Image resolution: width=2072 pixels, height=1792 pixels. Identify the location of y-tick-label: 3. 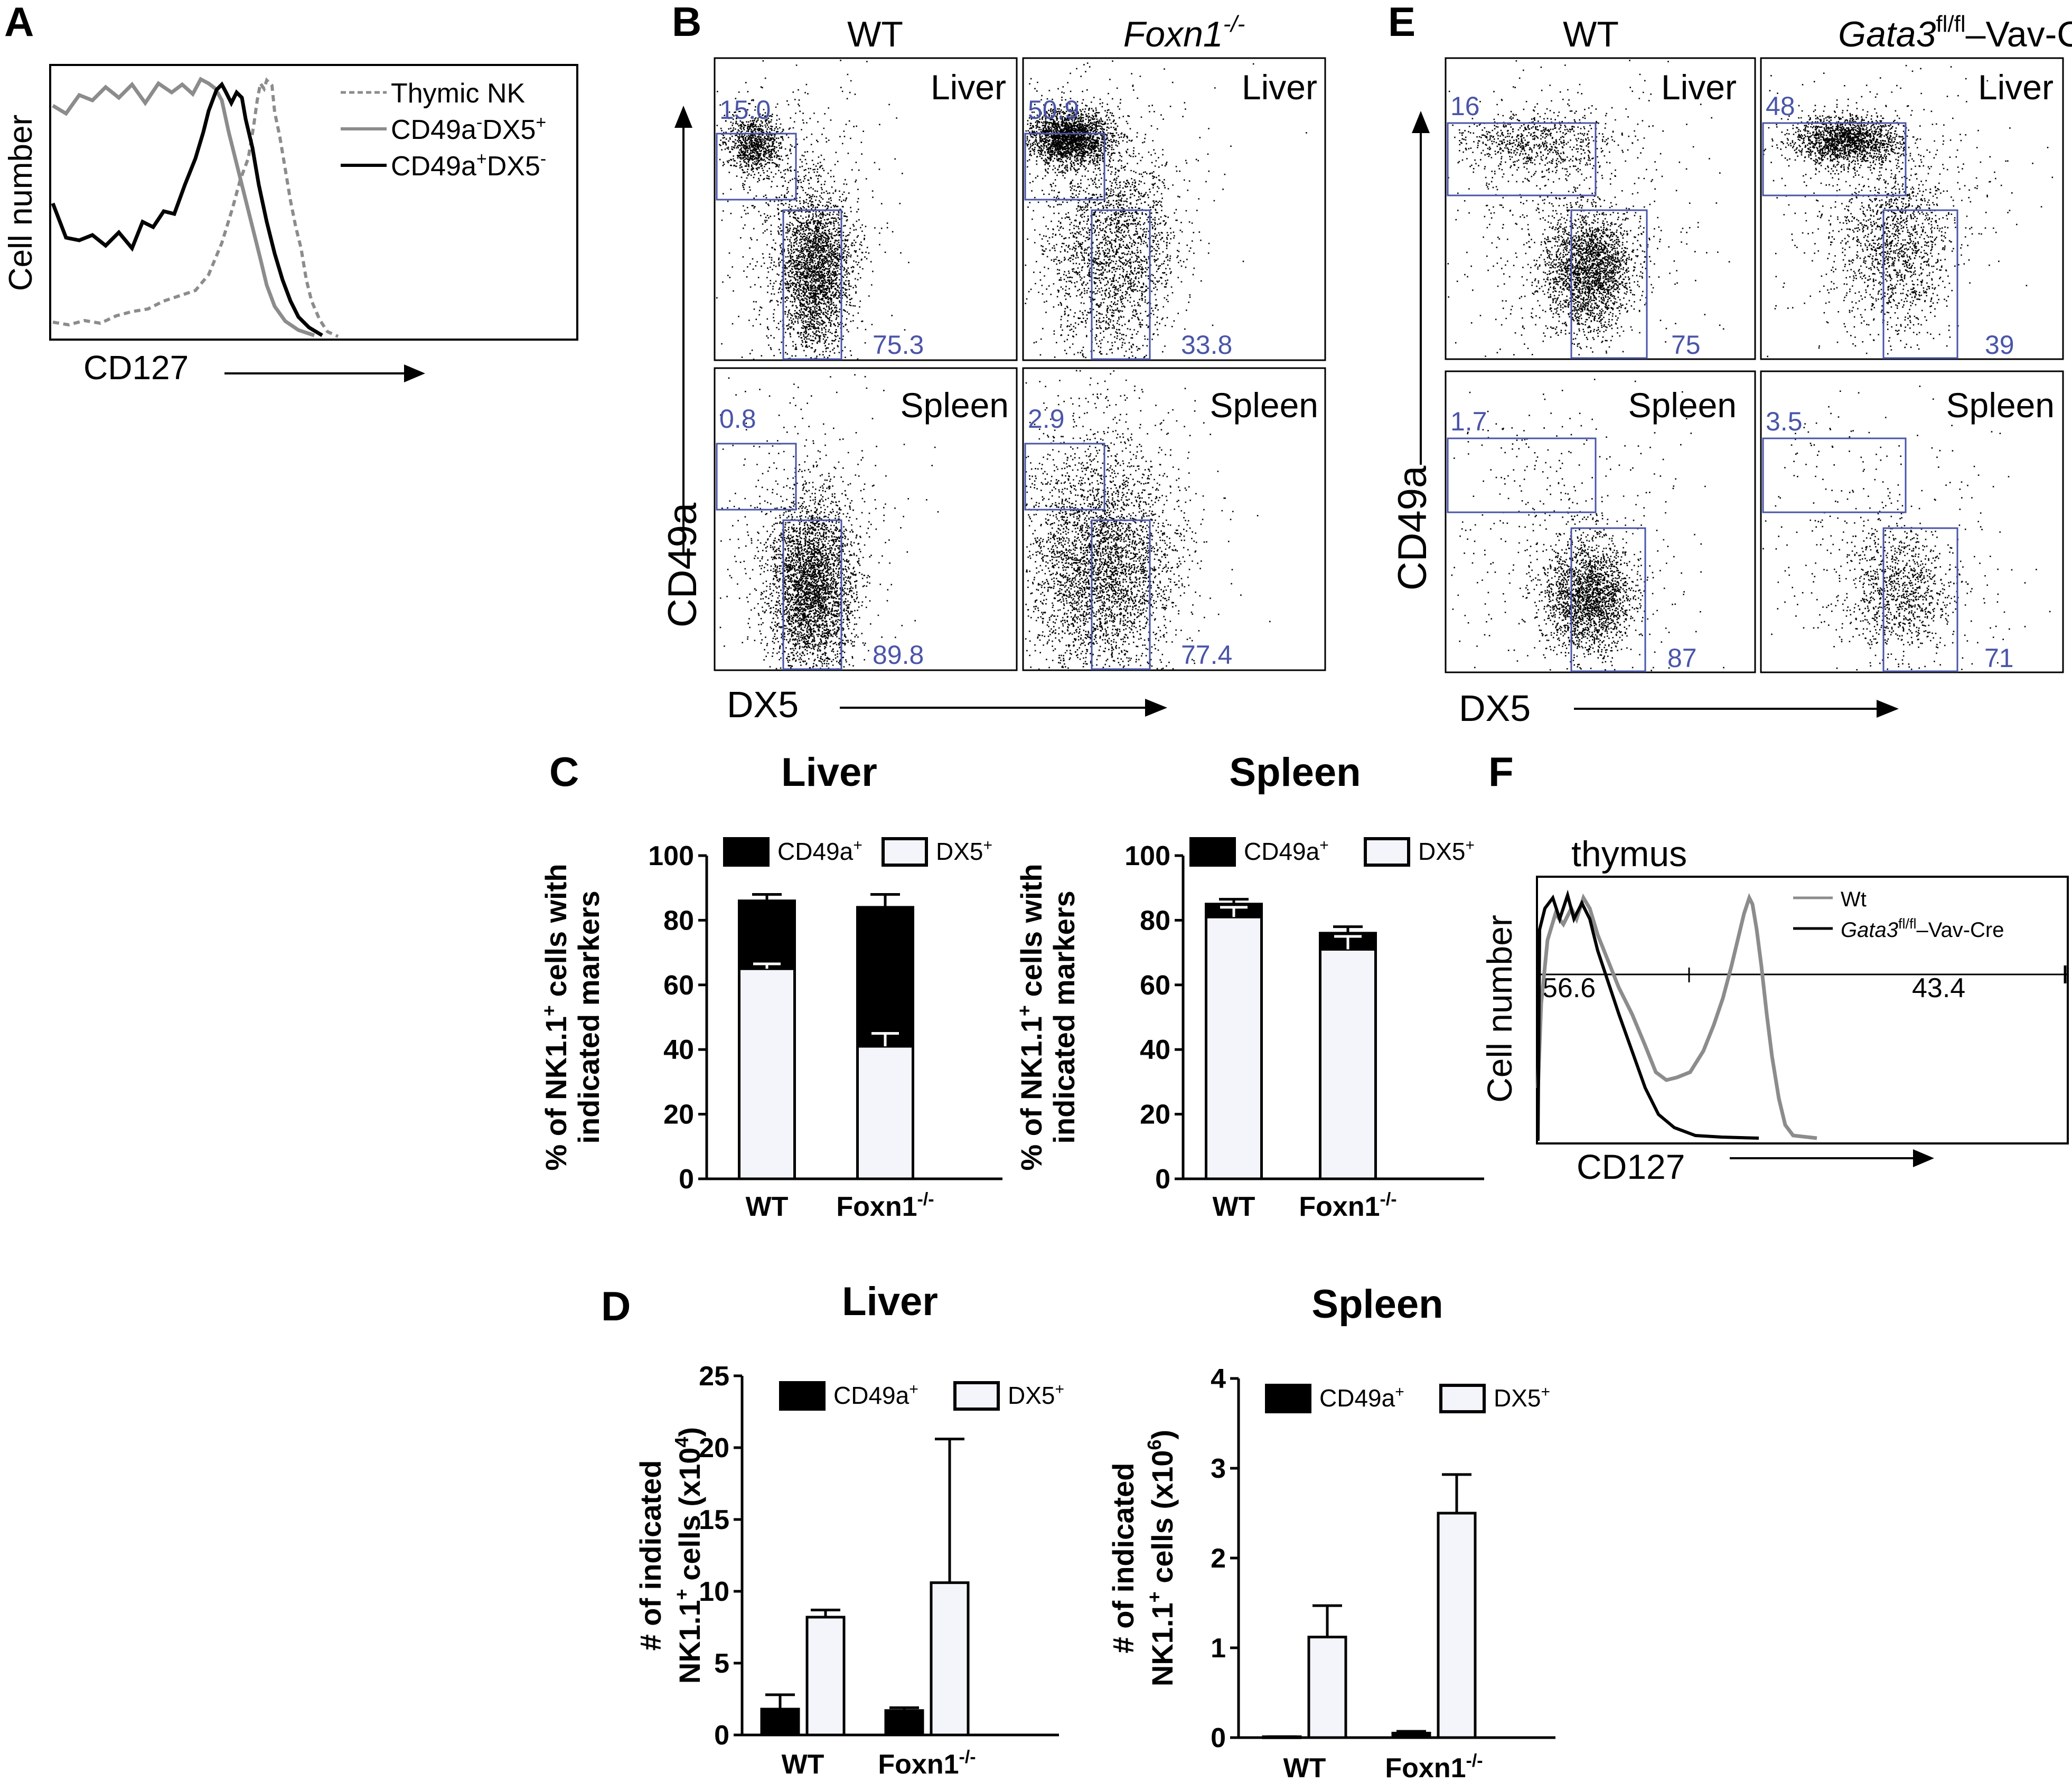
(1218, 1468).